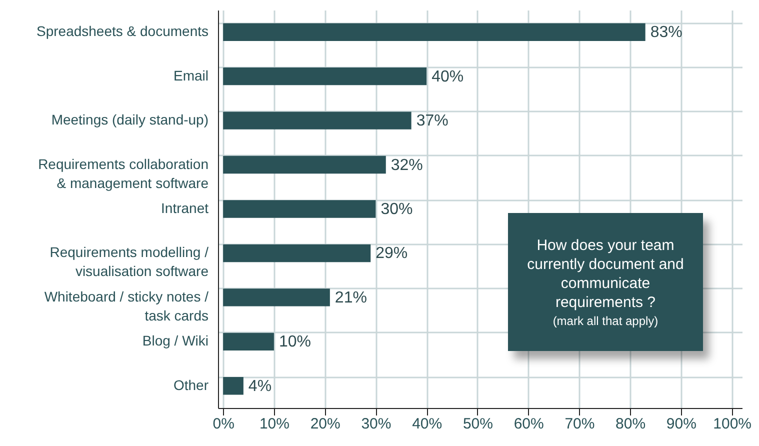  I want to click on x-tick-label: 90%, so click(681, 424).